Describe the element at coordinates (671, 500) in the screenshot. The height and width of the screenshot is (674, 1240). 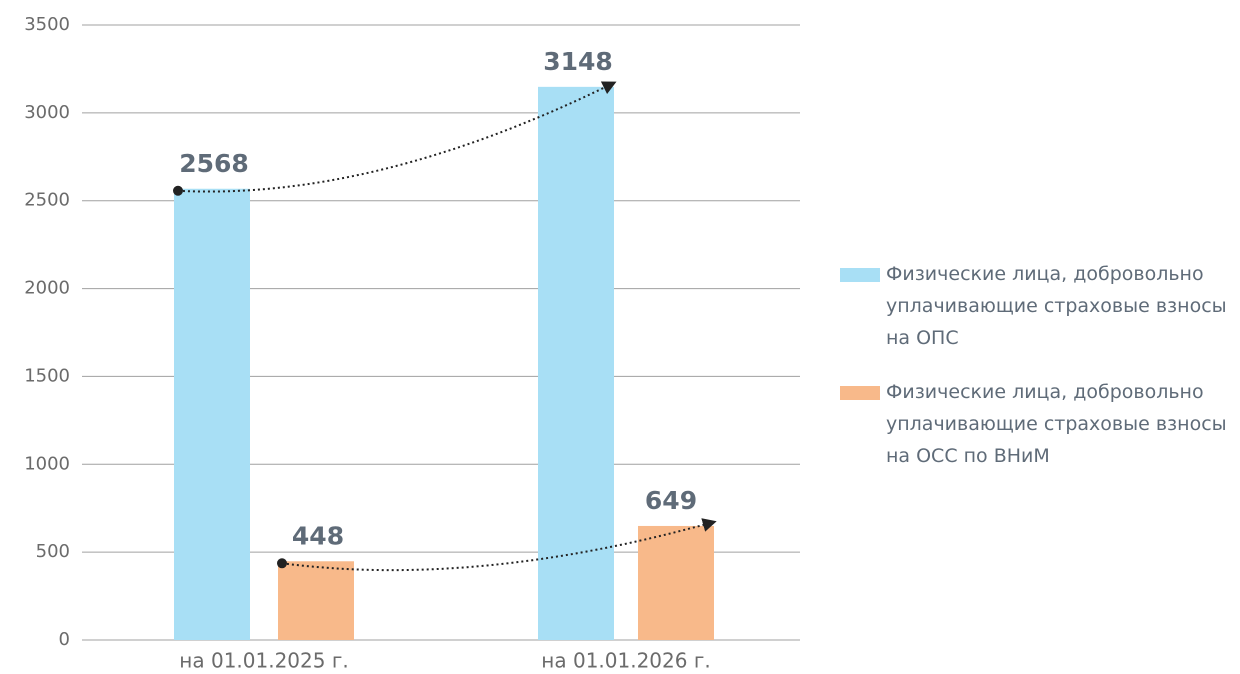
I see `value-label: 649` at that location.